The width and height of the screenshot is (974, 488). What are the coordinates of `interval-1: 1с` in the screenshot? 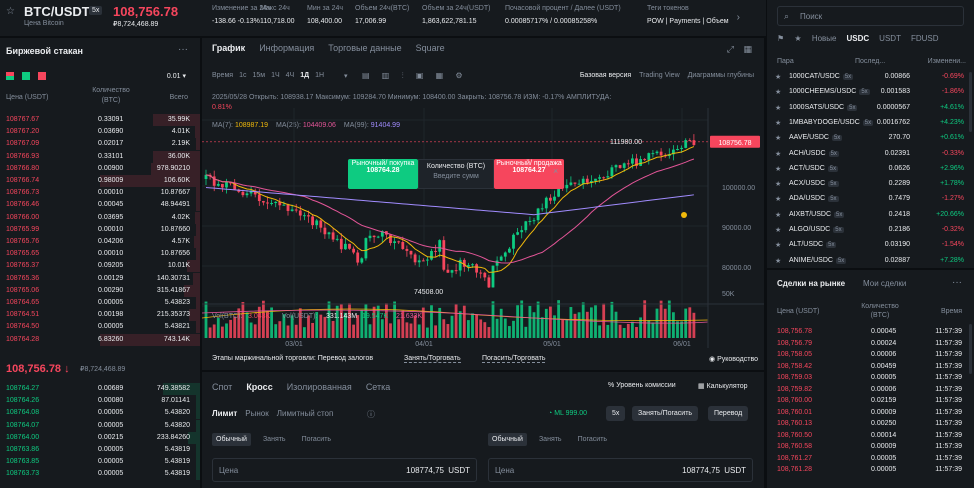 It's located at (242, 75).